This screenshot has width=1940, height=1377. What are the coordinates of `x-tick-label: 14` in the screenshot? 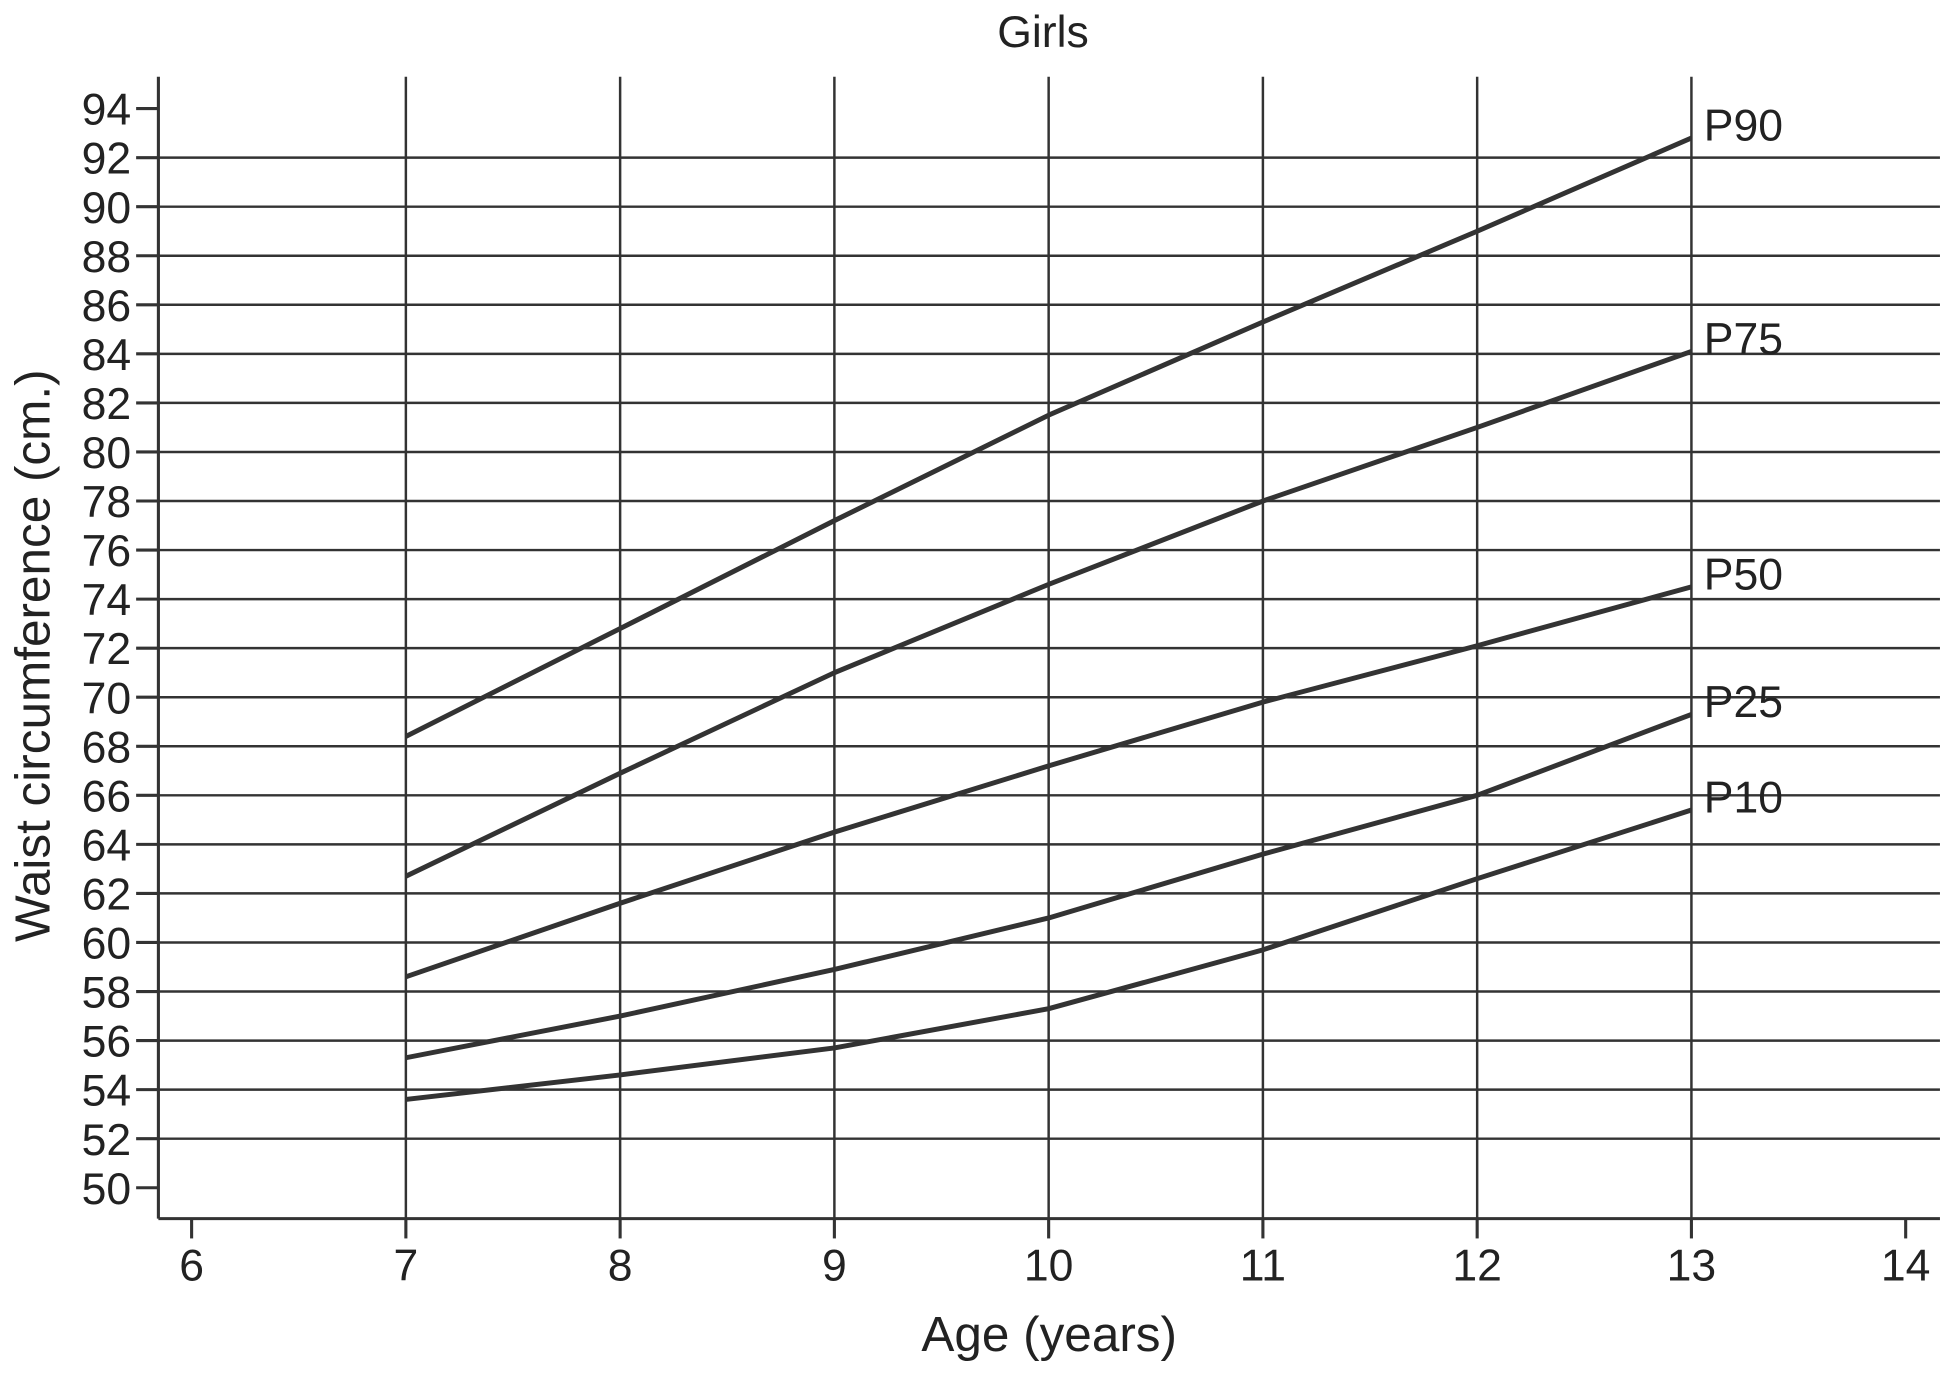 It's located at (1906, 1265).